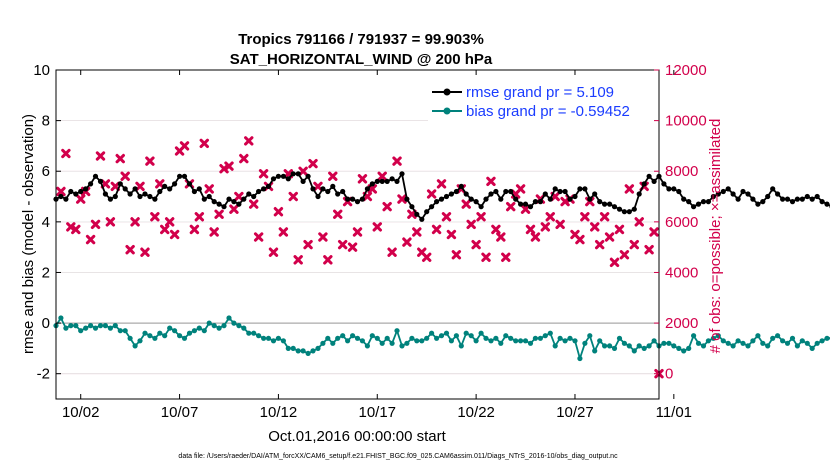  Describe the element at coordinates (46, 323) in the screenshot. I see `y-tick-label: 0` at that location.